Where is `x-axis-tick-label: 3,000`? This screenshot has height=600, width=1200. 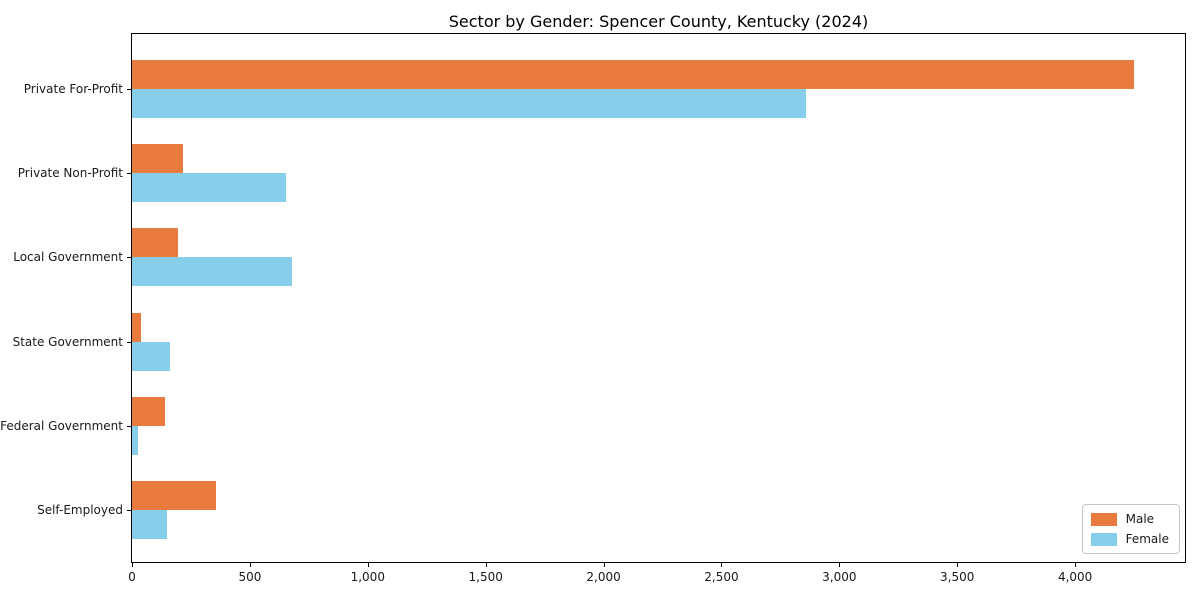
x-axis-tick-label: 3,000 is located at coordinates (839, 577).